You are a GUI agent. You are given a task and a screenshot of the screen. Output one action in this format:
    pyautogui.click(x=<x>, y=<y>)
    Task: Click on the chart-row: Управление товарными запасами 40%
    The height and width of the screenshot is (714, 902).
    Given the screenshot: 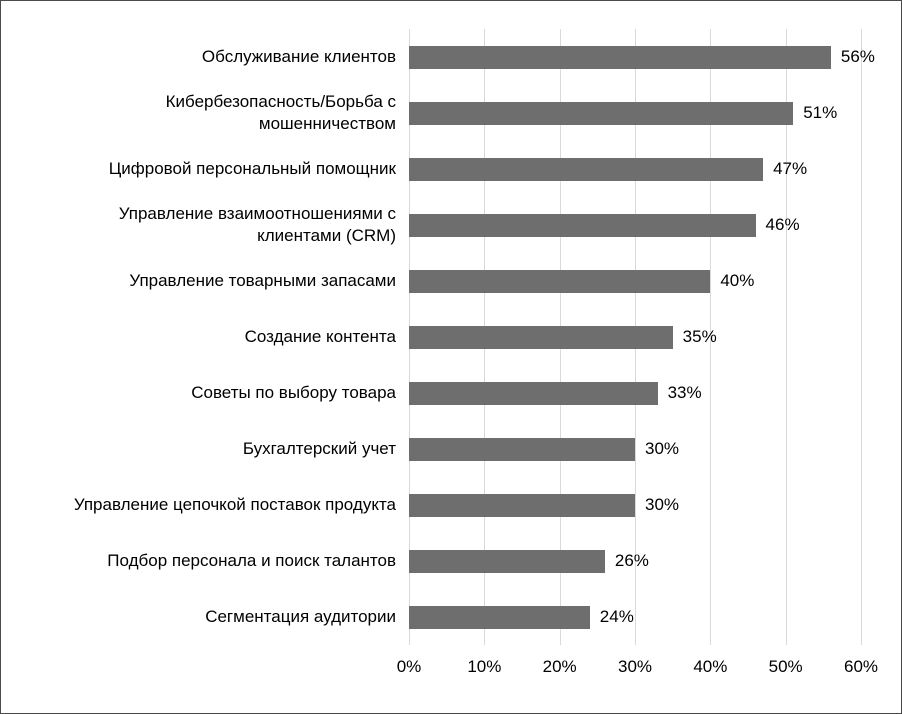 What is the action you would take?
    pyautogui.click(x=431, y=281)
    